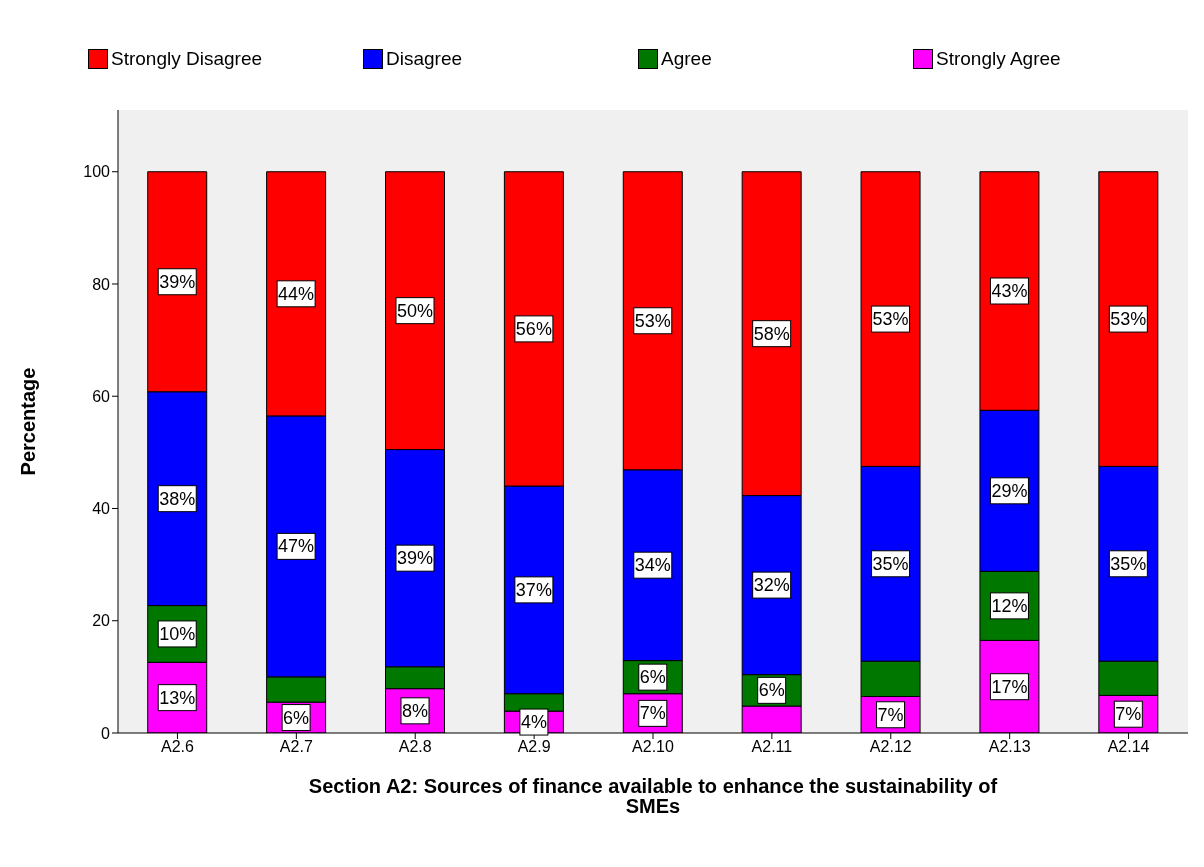 This screenshot has height=867, width=1204. I want to click on y-tick-label: 20, so click(101, 621).